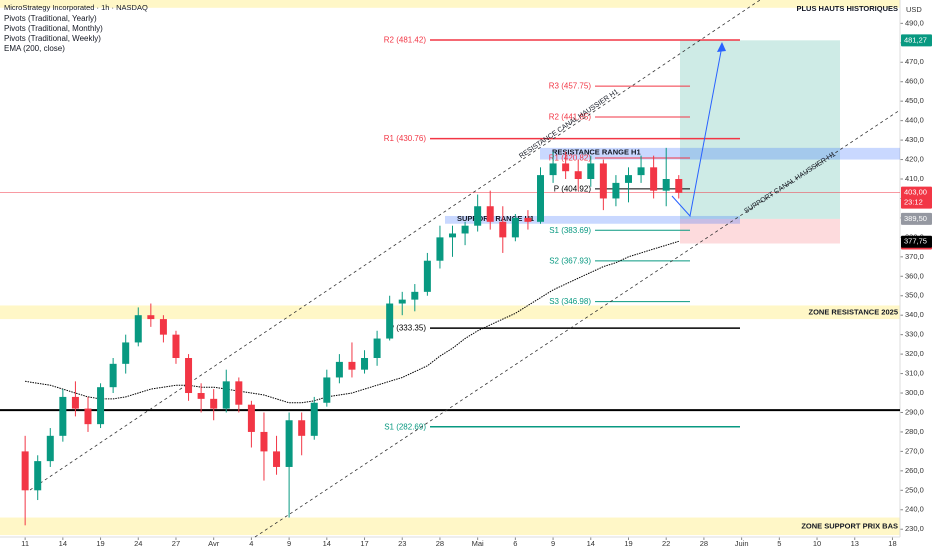 Image resolution: width=932 pixels, height=550 pixels. Describe the element at coordinates (817, 543) in the screenshot. I see `x-tick-label: 10` at that location.